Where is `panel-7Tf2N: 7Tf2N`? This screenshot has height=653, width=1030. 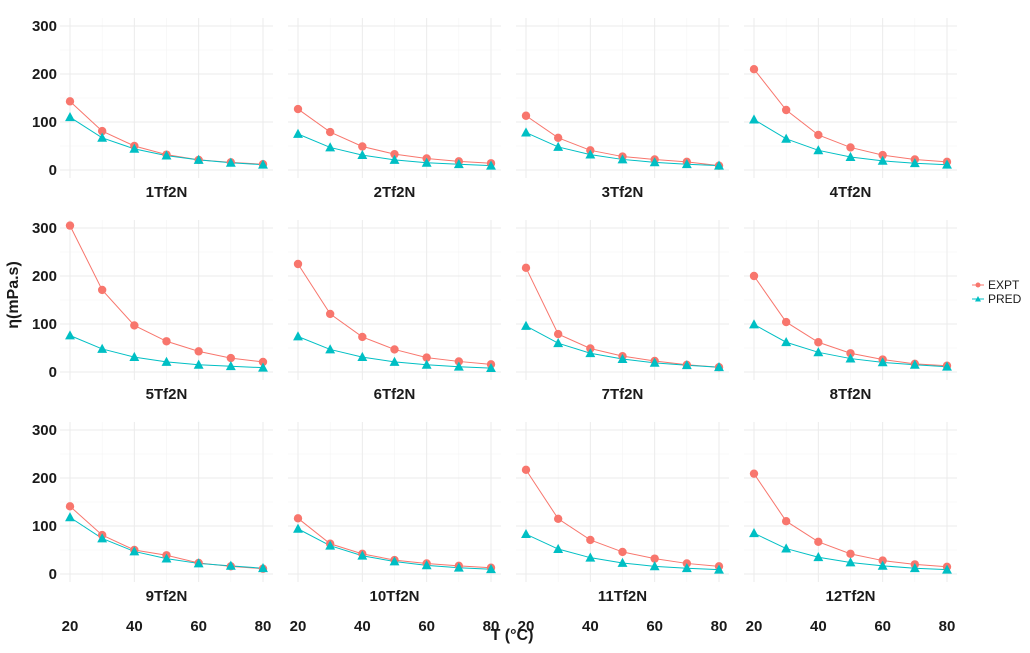 panel-7Tf2N: 7Tf2N is located at coordinates (622, 311).